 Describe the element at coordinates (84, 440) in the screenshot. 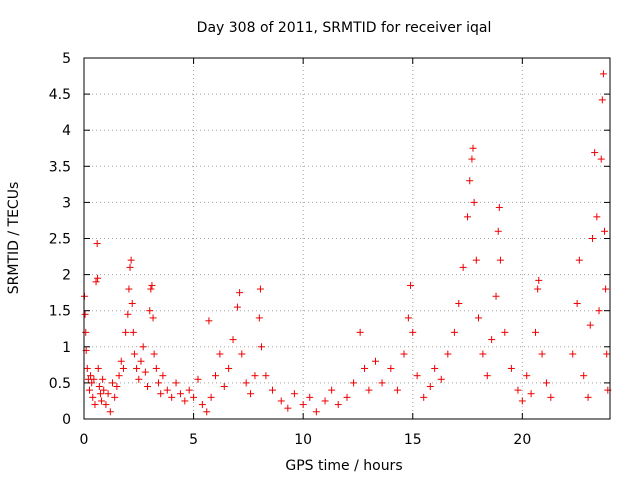

I see `x-tick-label: 0` at that location.